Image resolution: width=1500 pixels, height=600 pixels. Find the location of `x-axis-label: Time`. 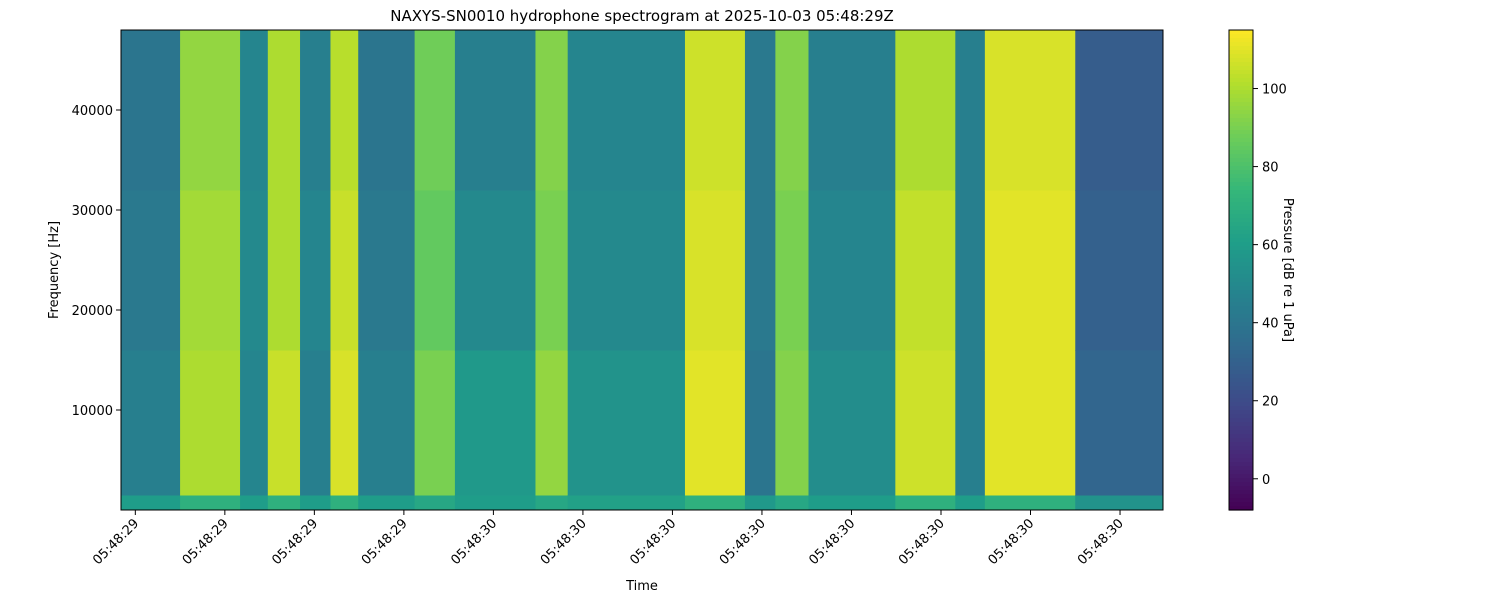

x-axis-label: Time is located at coordinates (641, 586).